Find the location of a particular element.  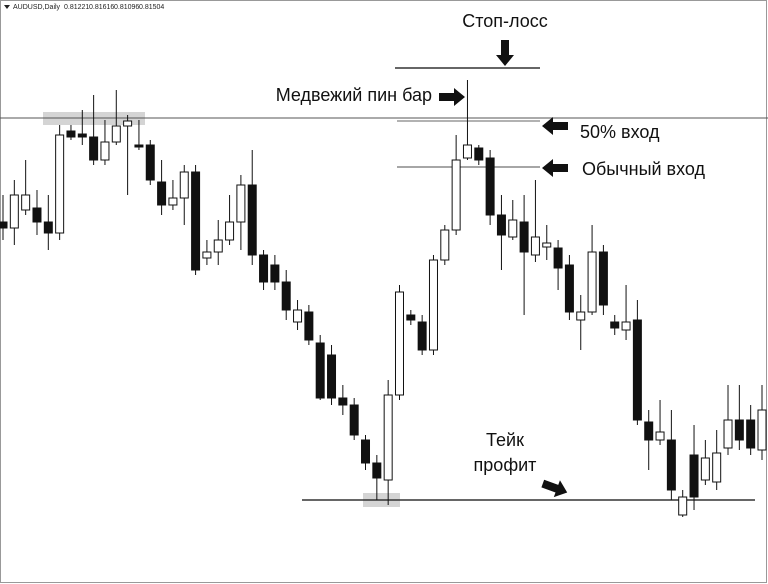

quote-close: 0.81504 is located at coordinates (151, 7).